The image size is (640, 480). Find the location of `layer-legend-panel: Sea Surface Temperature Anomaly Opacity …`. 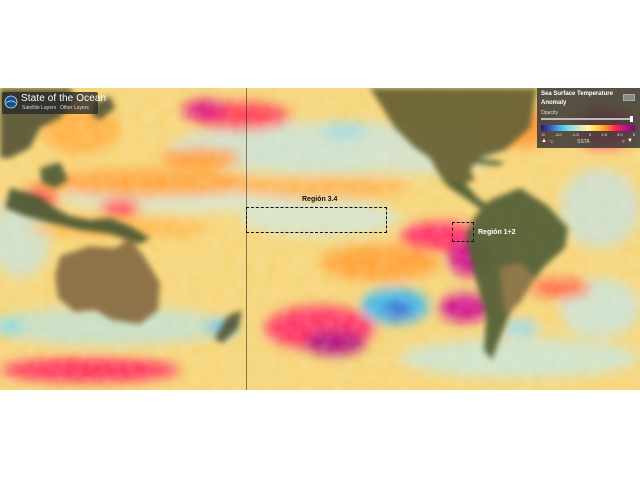

layer-legend-panel: Sea Surface Temperature Anomaly Opacity … is located at coordinates (588, 118).